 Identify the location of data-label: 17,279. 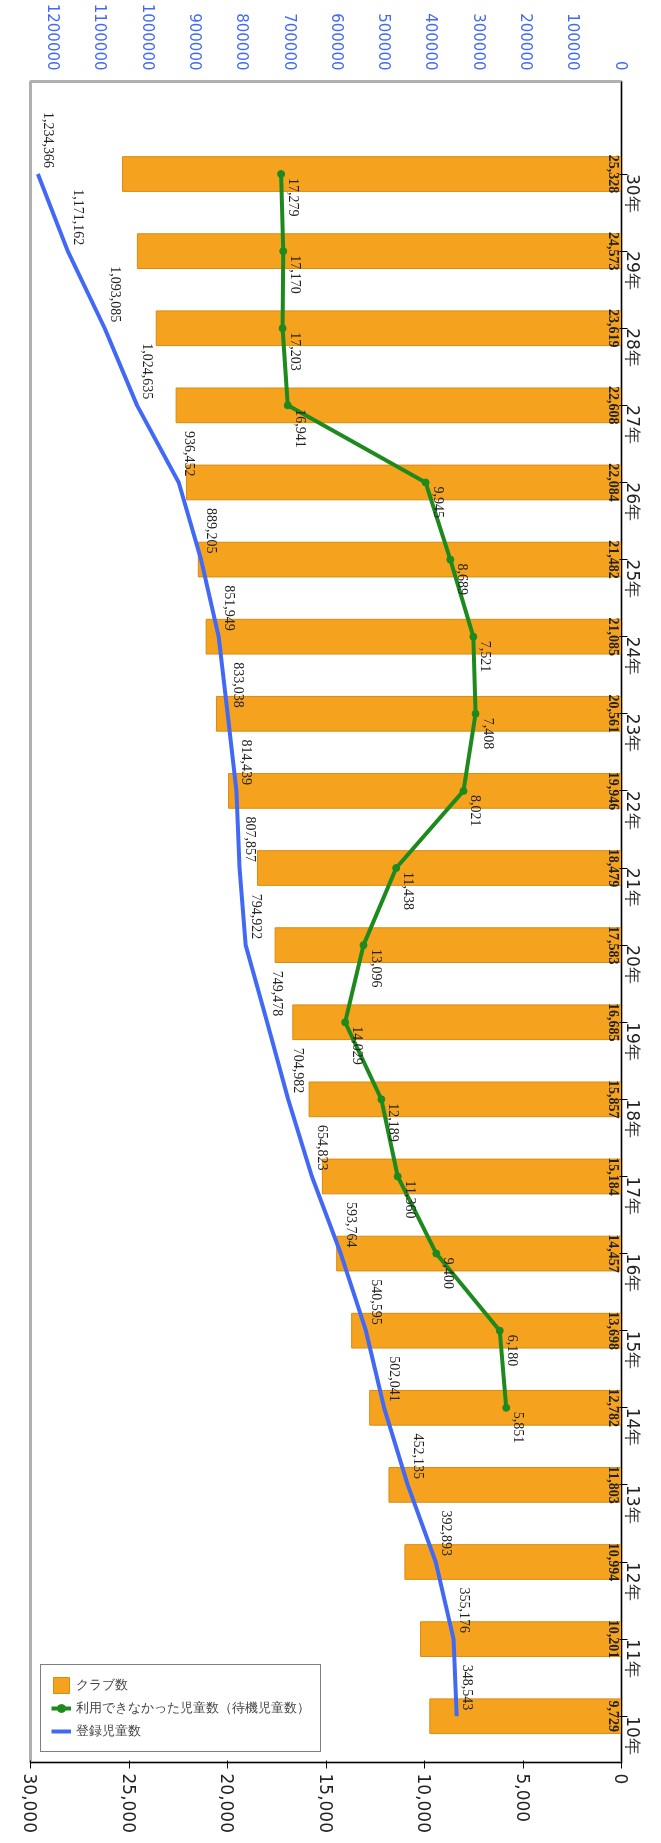
(294, 197).